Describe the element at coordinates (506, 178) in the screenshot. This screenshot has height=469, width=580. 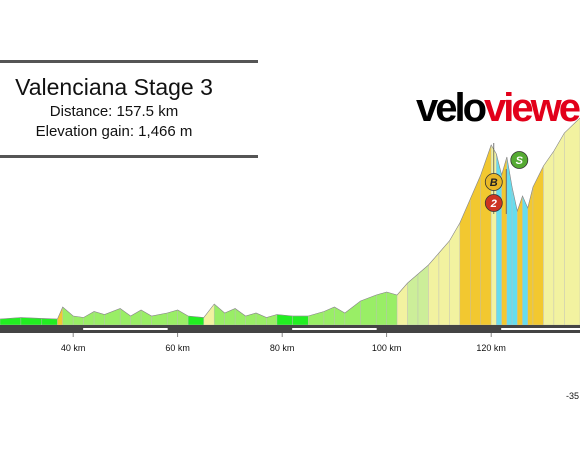
I see `climb-markers: S B 2` at that location.